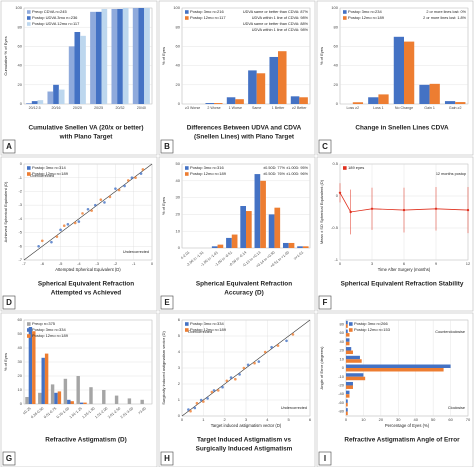 The image size is (474, 467). Describe the element at coordinates (9, 458) in the screenshot. I see `panel-letter-box` at that location.